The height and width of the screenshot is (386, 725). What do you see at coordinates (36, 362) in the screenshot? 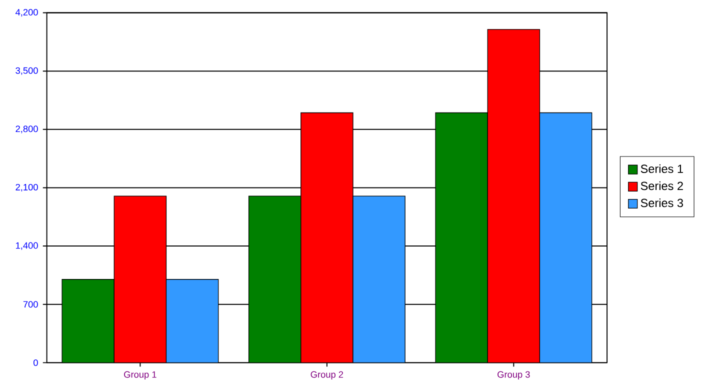
I see `y-tick-label: 0` at bounding box center [36, 362].